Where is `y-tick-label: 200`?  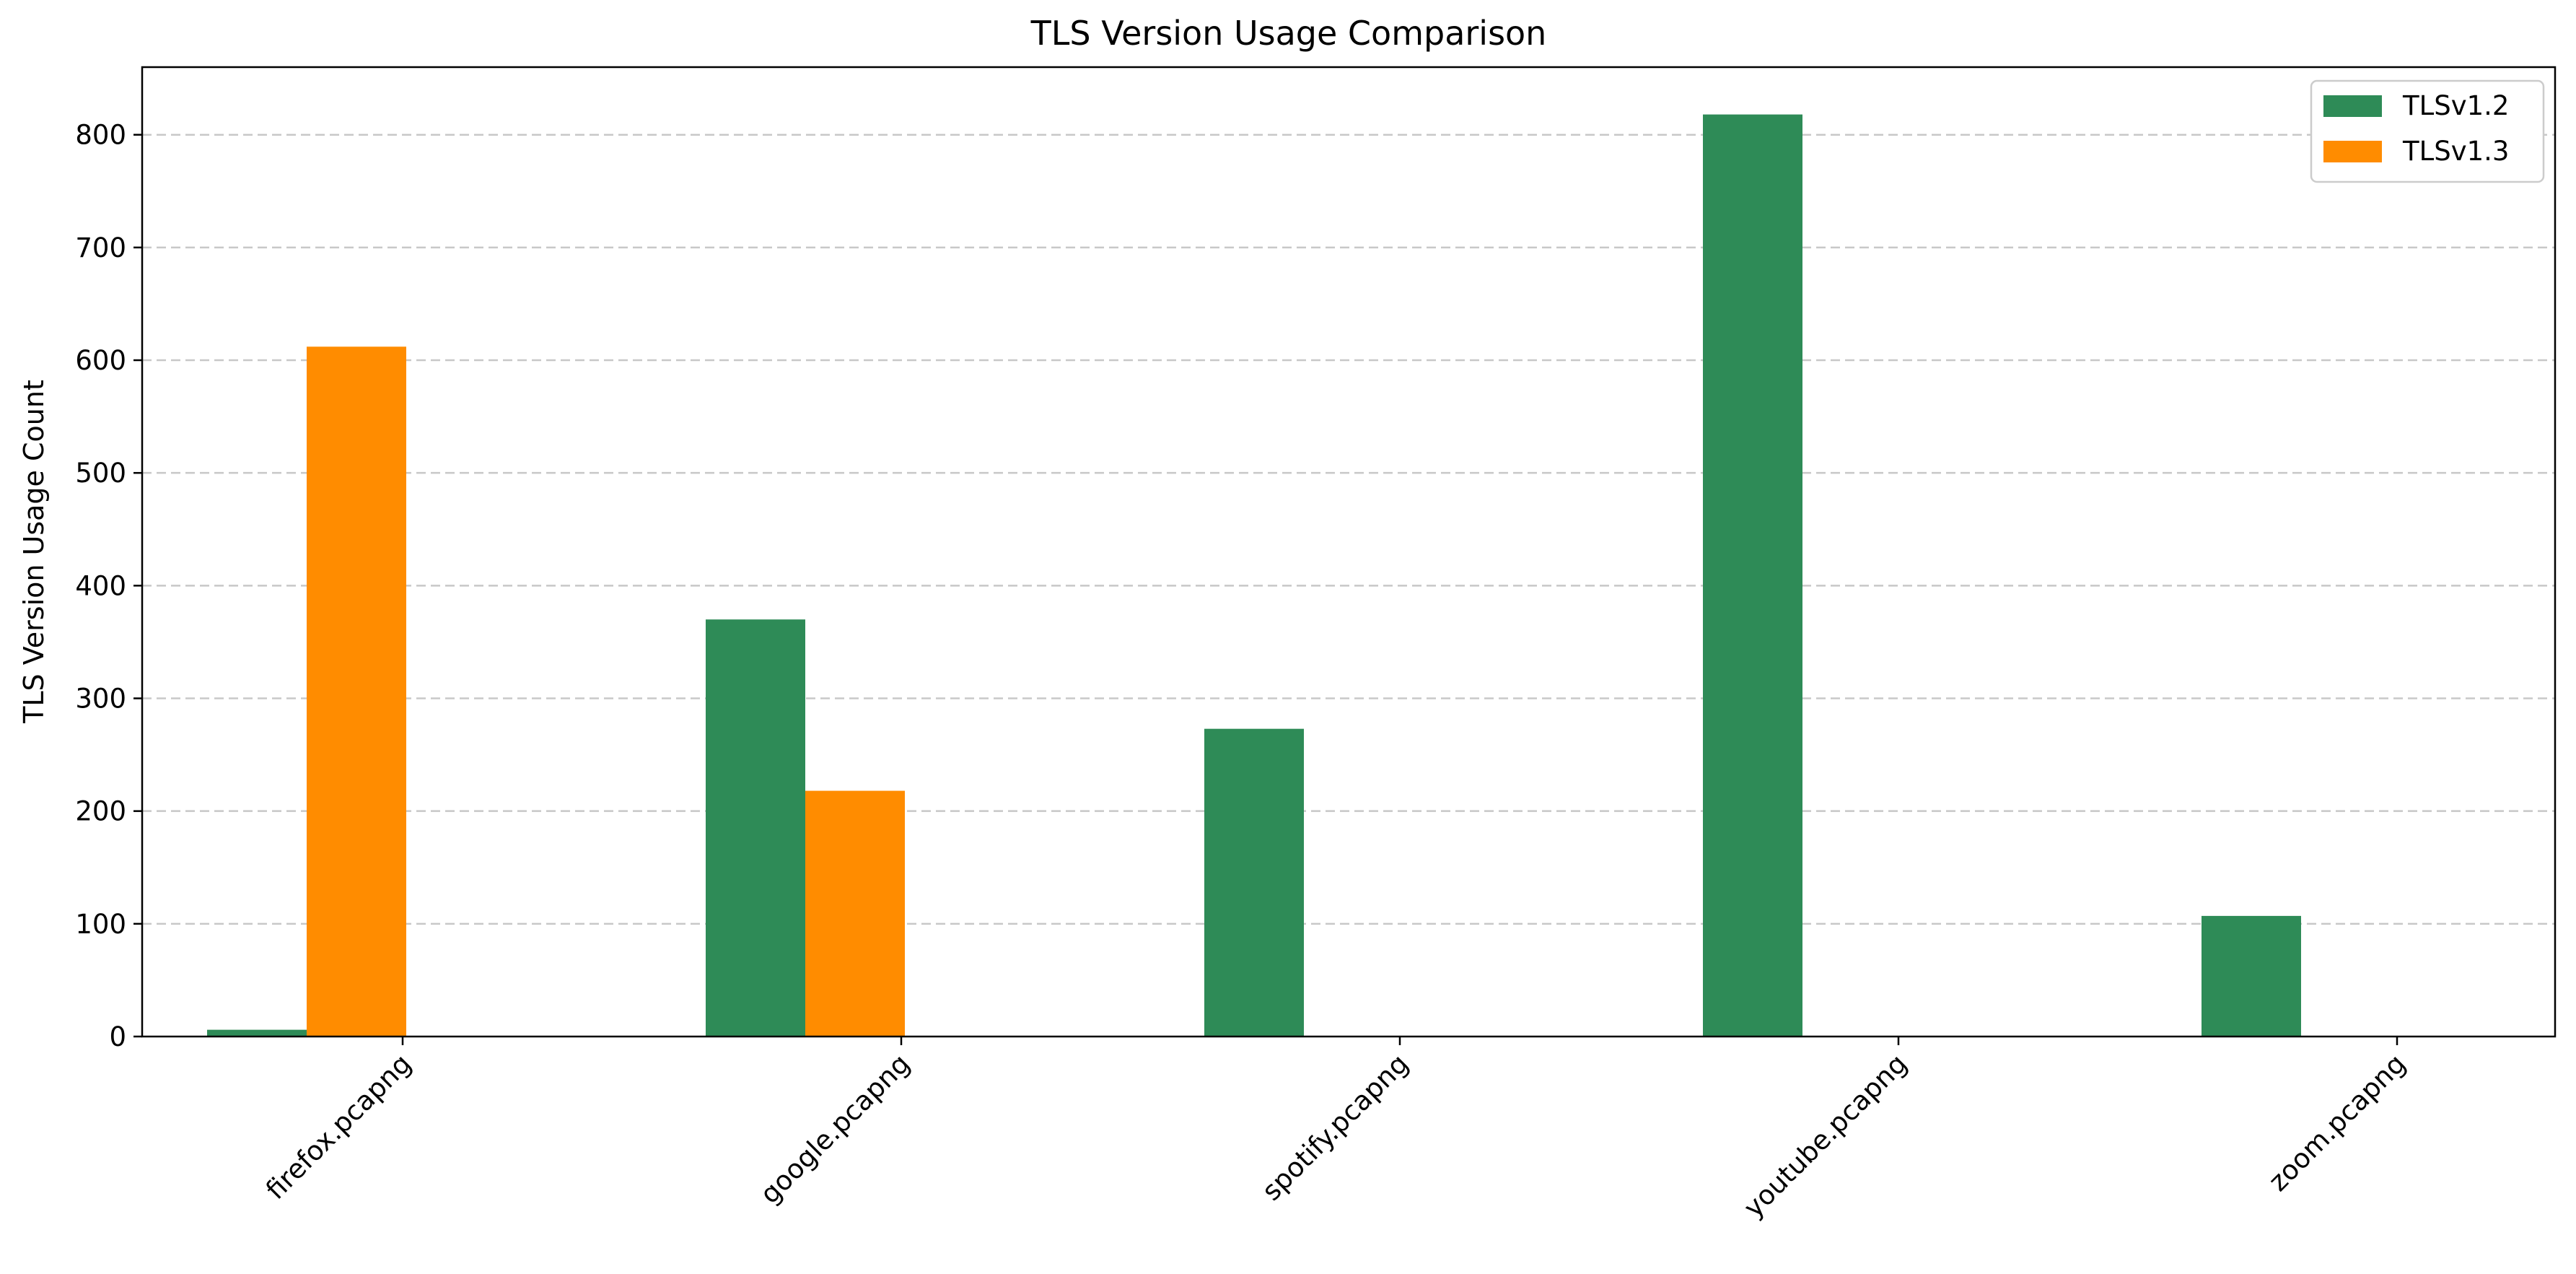 y-tick-label: 200 is located at coordinates (101, 812).